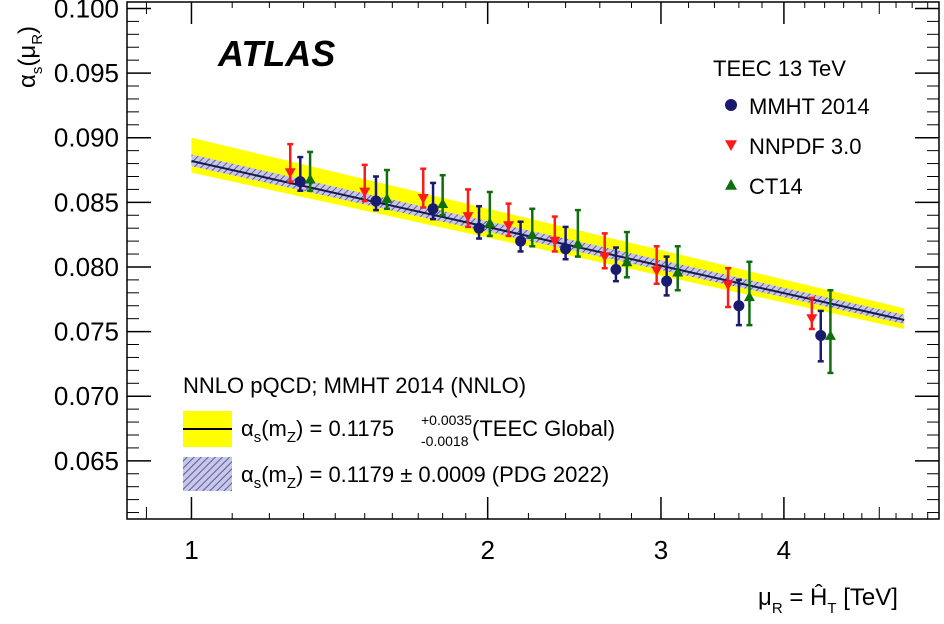  Describe the element at coordinates (779, 68) in the screenshot. I see `measurement-label: TEEC 13 TeV` at that location.